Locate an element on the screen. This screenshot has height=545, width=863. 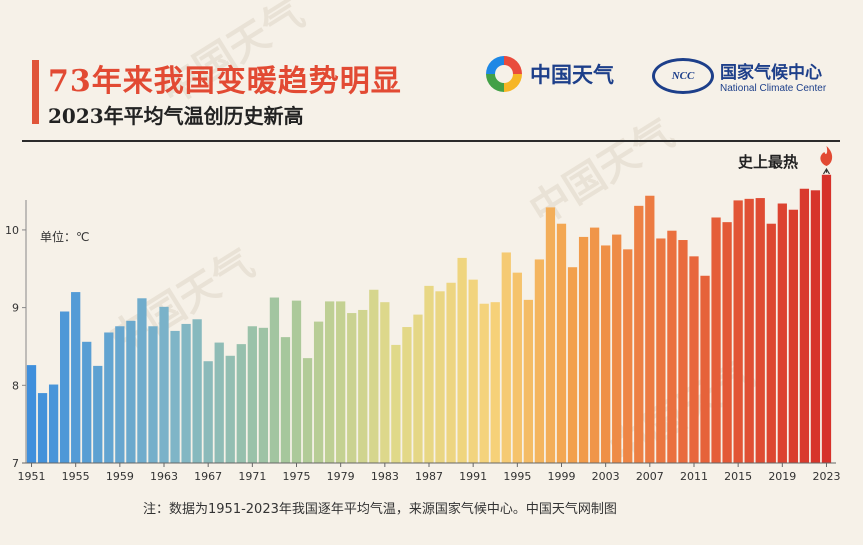
bar-1984 is located at coordinates (396, 403).